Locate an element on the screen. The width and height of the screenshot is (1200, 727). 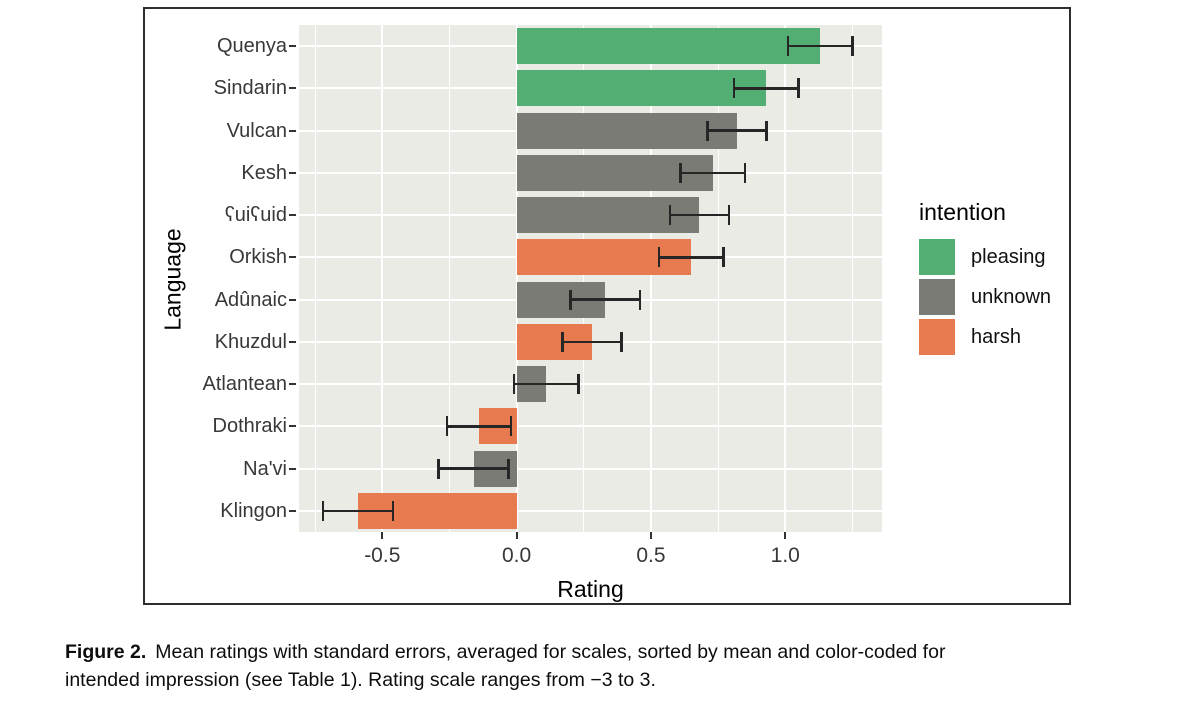
errorbar-cap-low-dothraki is located at coordinates (446, 426).